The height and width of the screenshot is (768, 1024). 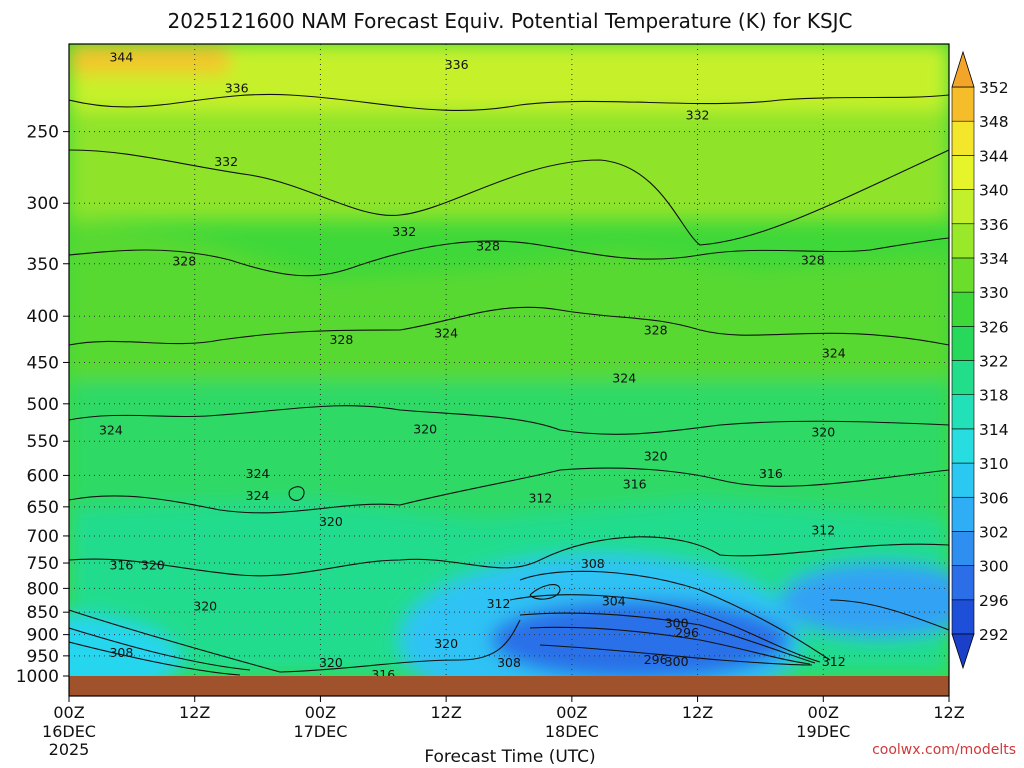 I want to click on colorbar-label: 340, so click(x=994, y=191).